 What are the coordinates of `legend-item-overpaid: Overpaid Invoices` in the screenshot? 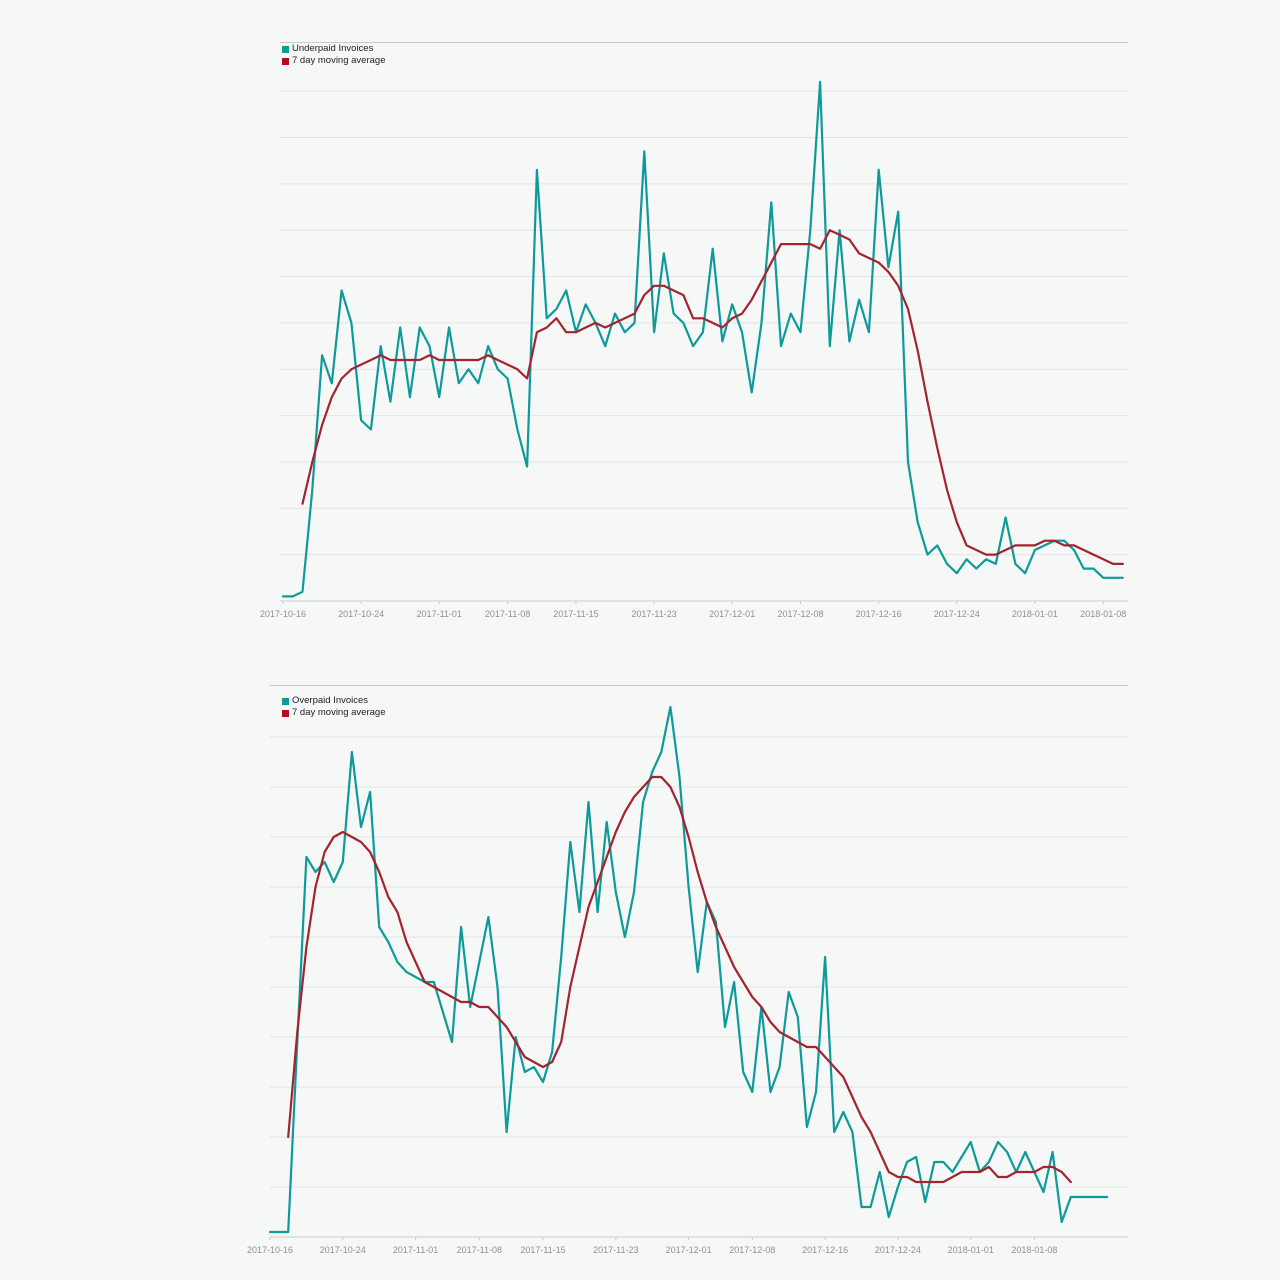 It's located at (333, 701).